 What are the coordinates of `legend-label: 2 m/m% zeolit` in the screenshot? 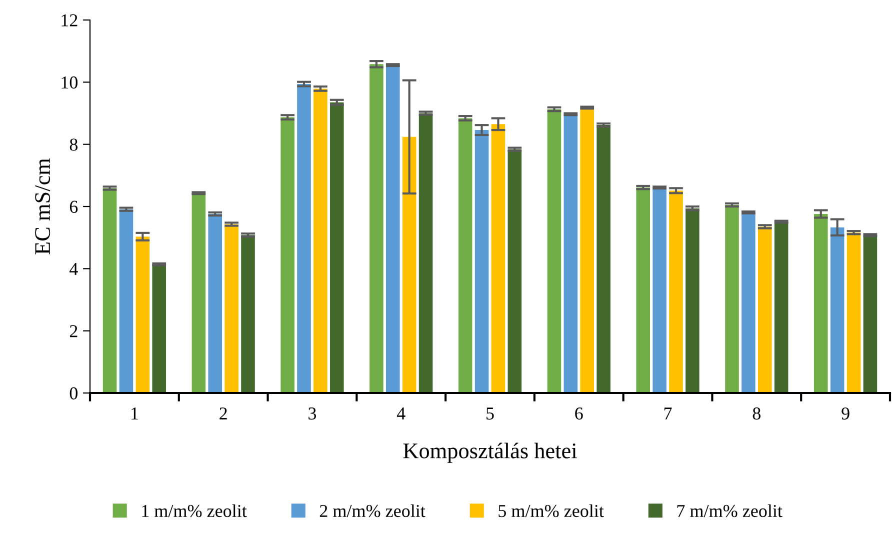 It's located at (373, 511).